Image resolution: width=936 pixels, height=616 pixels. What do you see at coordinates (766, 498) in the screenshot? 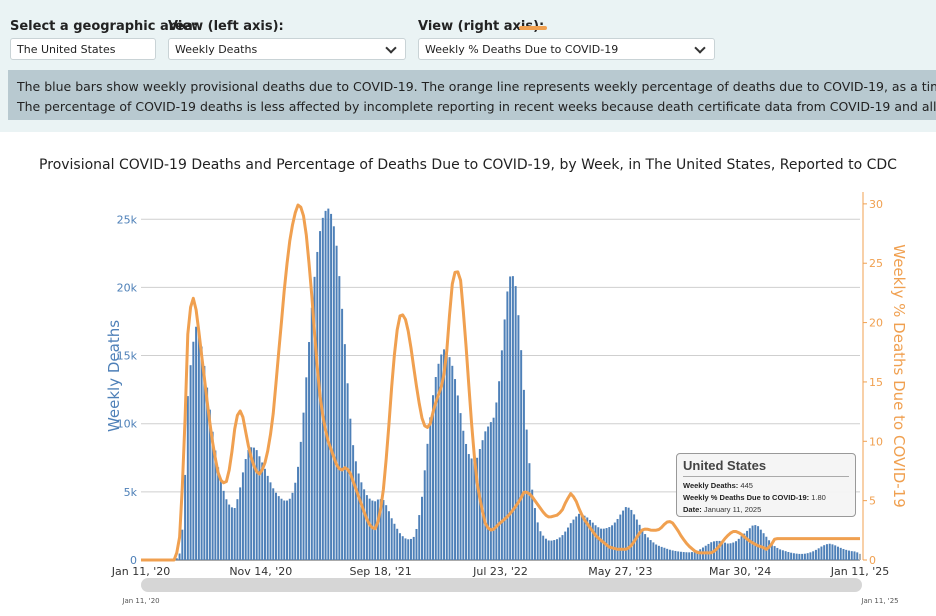
I see `tooltip-pct-row: Weekly % Deaths Due to COVID-19: 1.80` at bounding box center [766, 498].